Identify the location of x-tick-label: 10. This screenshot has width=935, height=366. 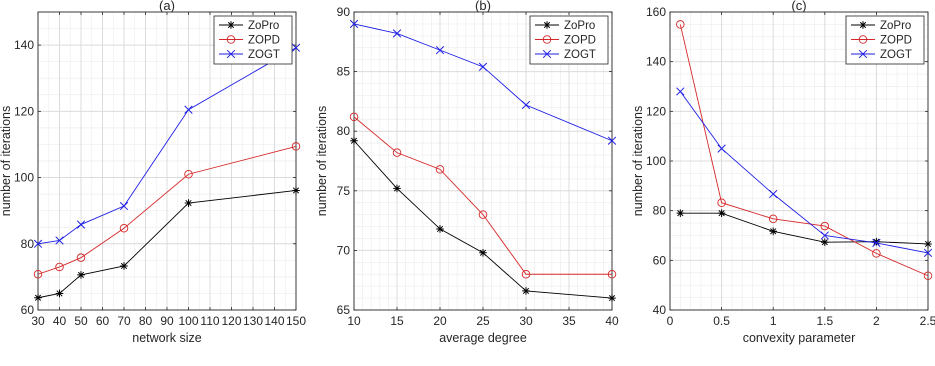
(354, 321).